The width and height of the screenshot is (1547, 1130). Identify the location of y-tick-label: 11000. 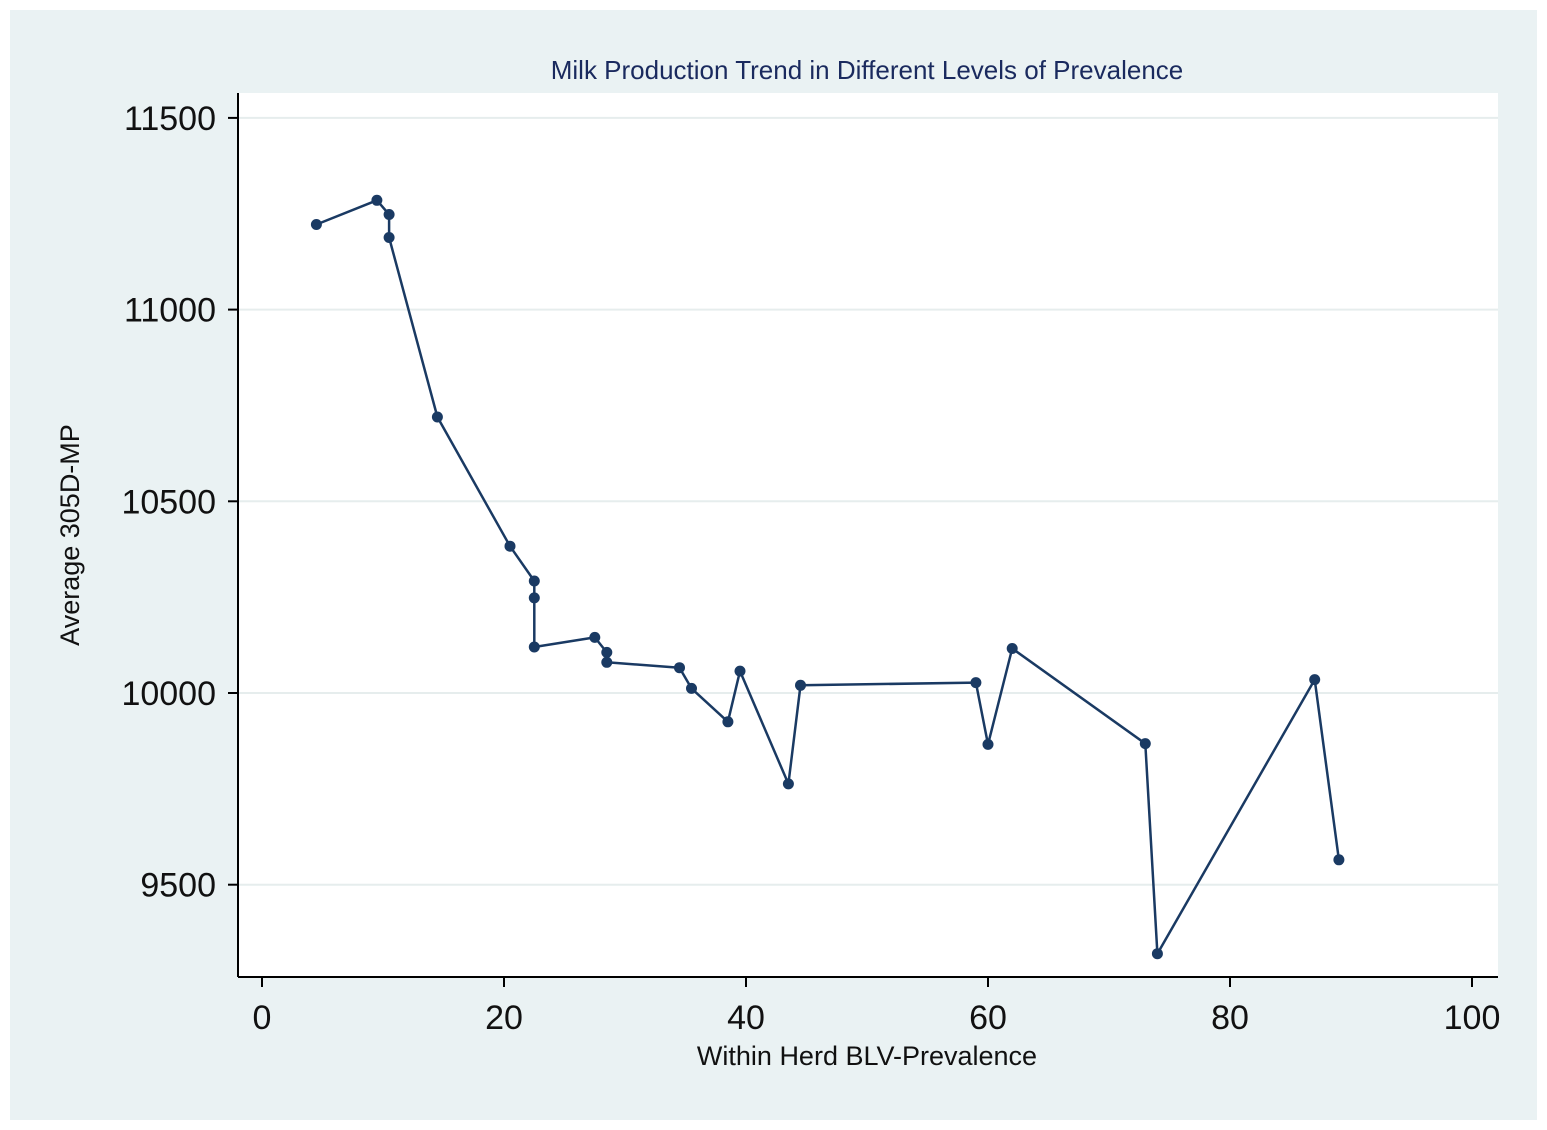
(170, 311).